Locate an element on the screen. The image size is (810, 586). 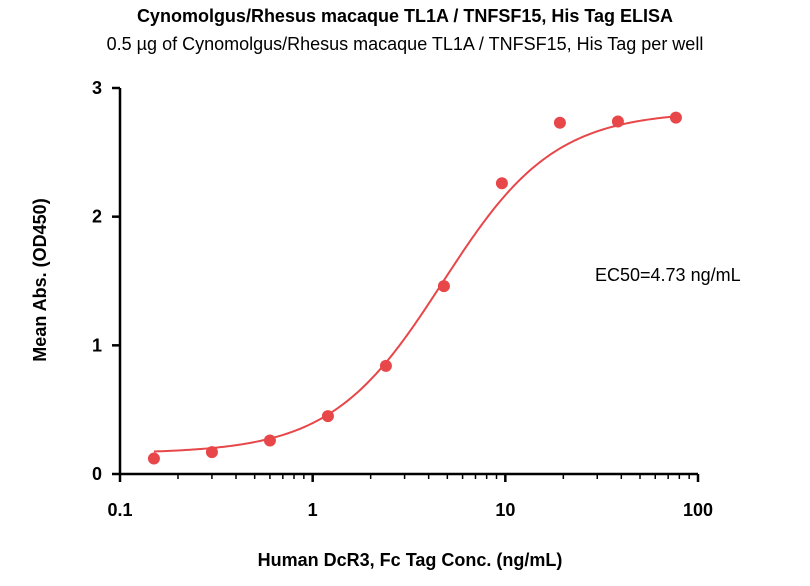
y-tick-label: 2 is located at coordinates (97, 217).